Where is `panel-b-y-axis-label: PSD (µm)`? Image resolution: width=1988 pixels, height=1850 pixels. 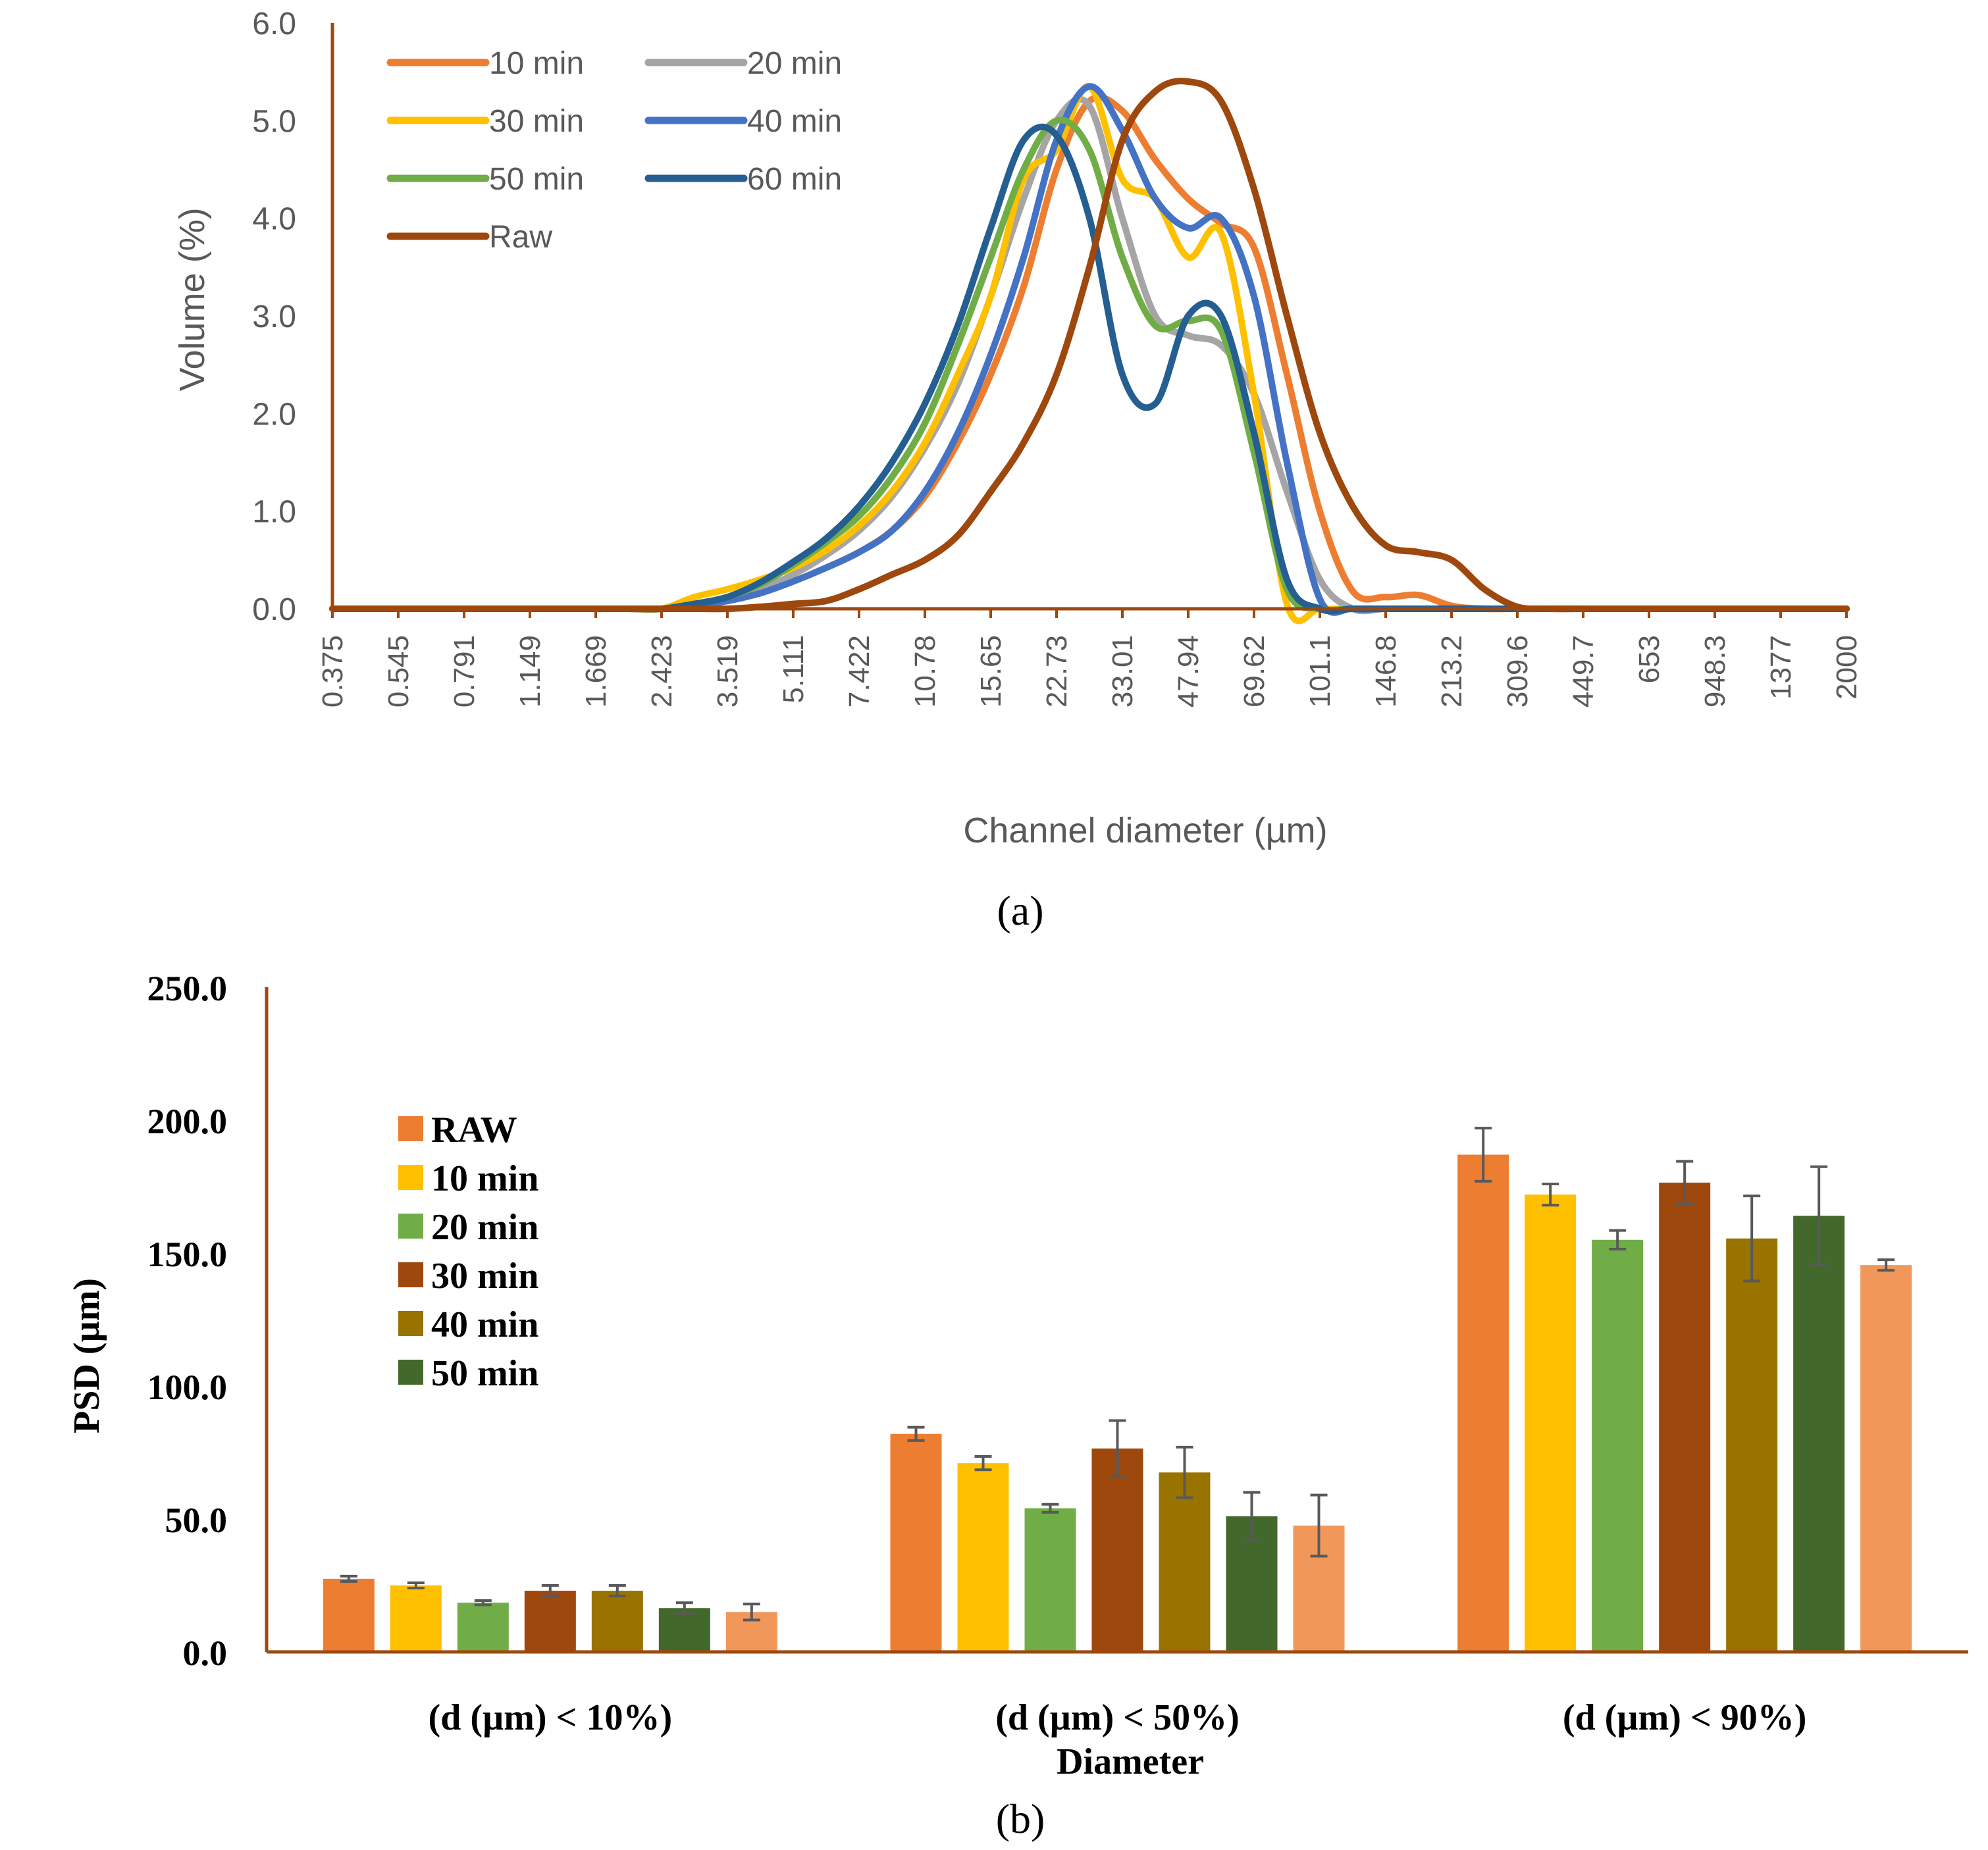 panel-b-y-axis-label: PSD (µm) is located at coordinates (86, 1355).